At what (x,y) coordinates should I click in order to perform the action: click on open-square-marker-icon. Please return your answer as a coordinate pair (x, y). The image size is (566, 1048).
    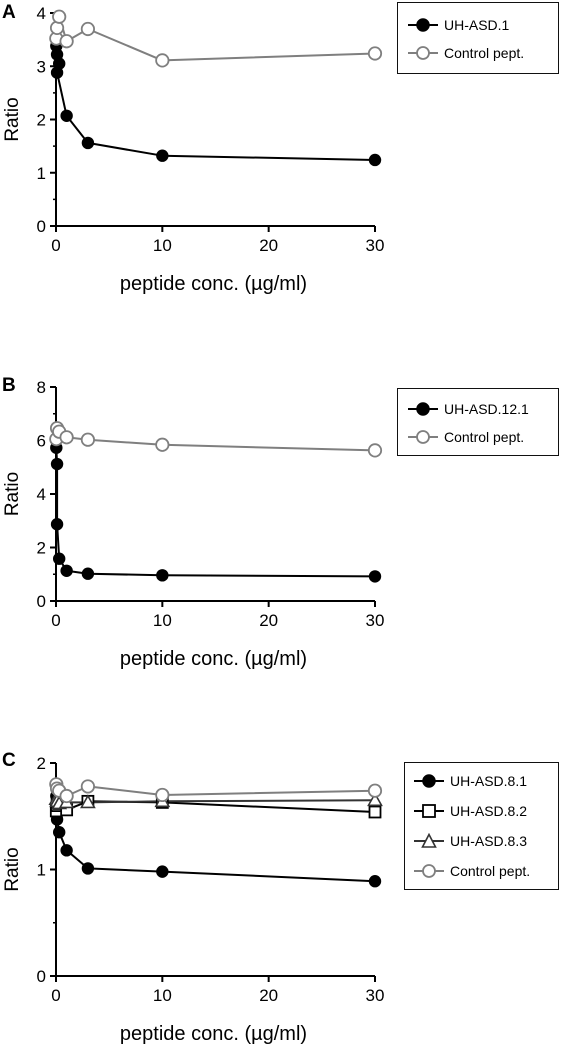
    Looking at the image, I should click on (429, 811).